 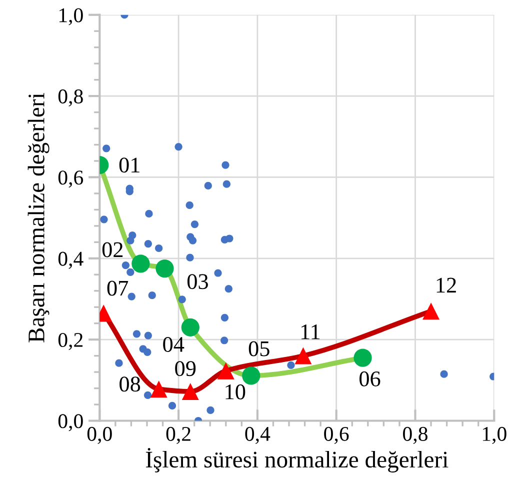 What do you see at coordinates (112, 250) in the screenshot?
I see `annotation: 02` at bounding box center [112, 250].